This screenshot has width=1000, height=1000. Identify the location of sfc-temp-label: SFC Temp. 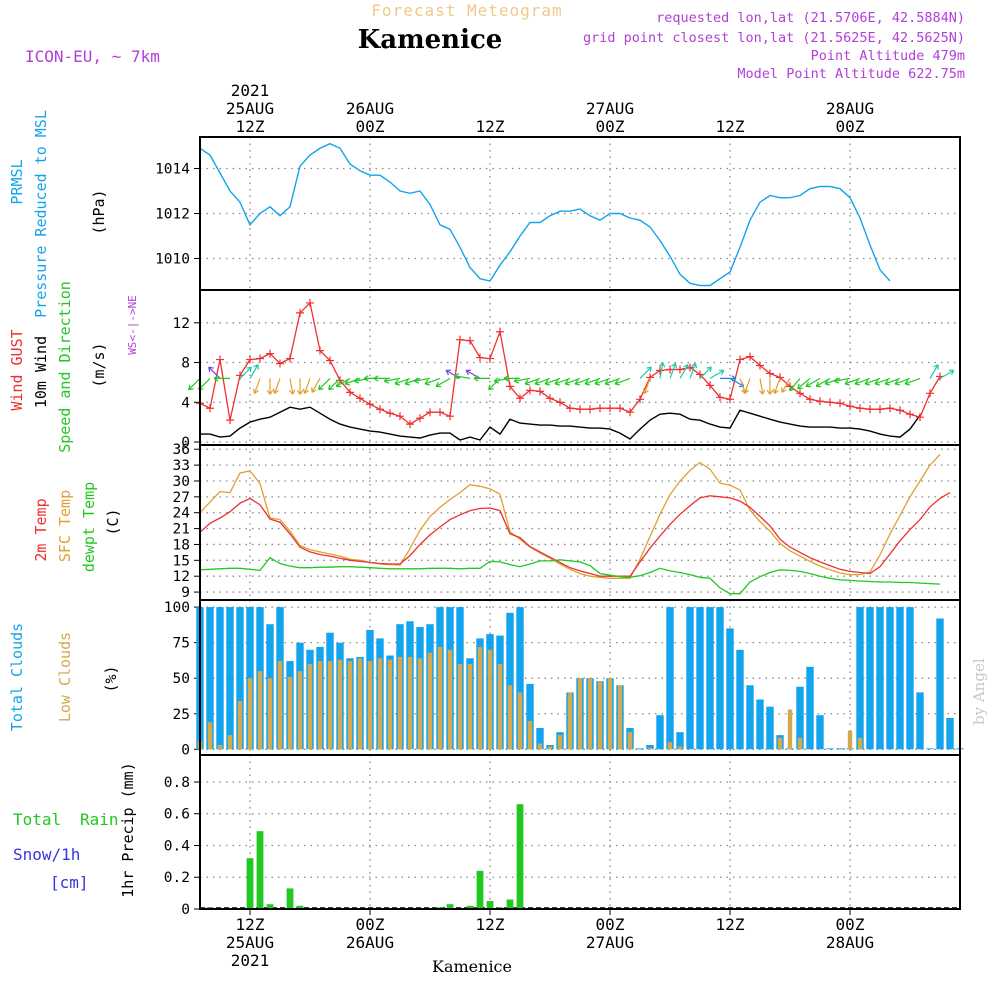
(65, 526).